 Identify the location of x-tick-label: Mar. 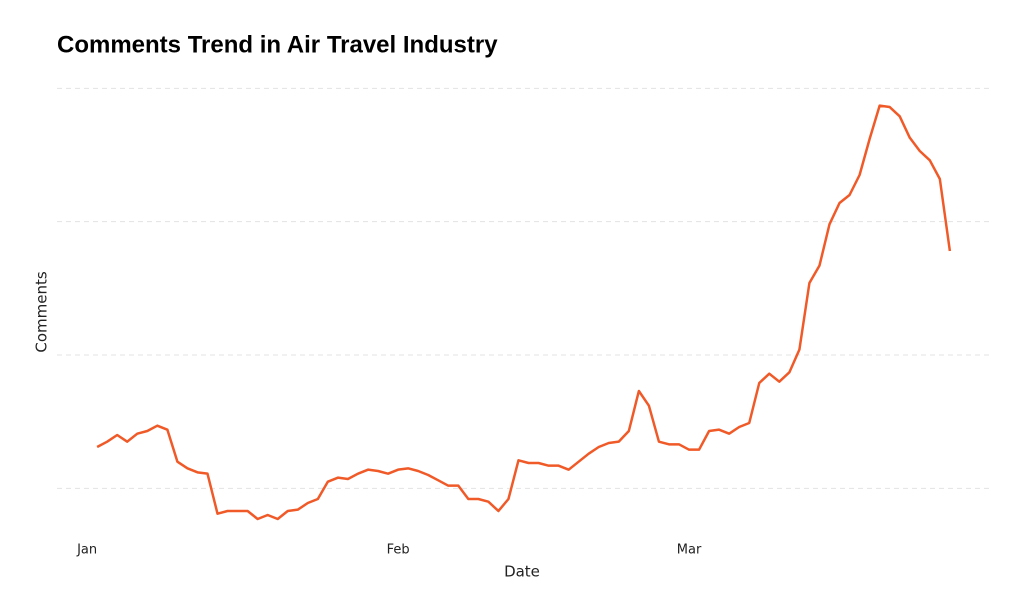
(689, 550).